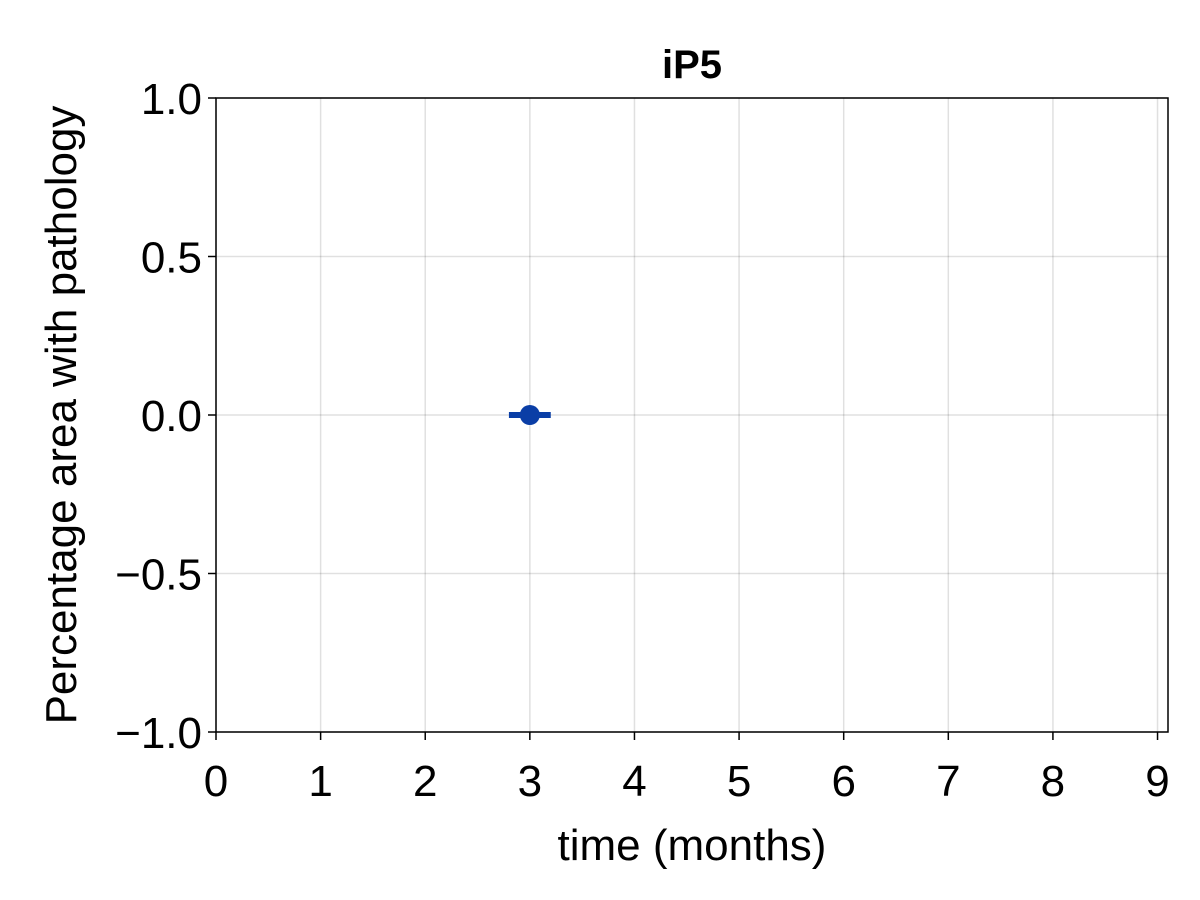  What do you see at coordinates (634, 781) in the screenshot?
I see `x-tick-label: 4` at bounding box center [634, 781].